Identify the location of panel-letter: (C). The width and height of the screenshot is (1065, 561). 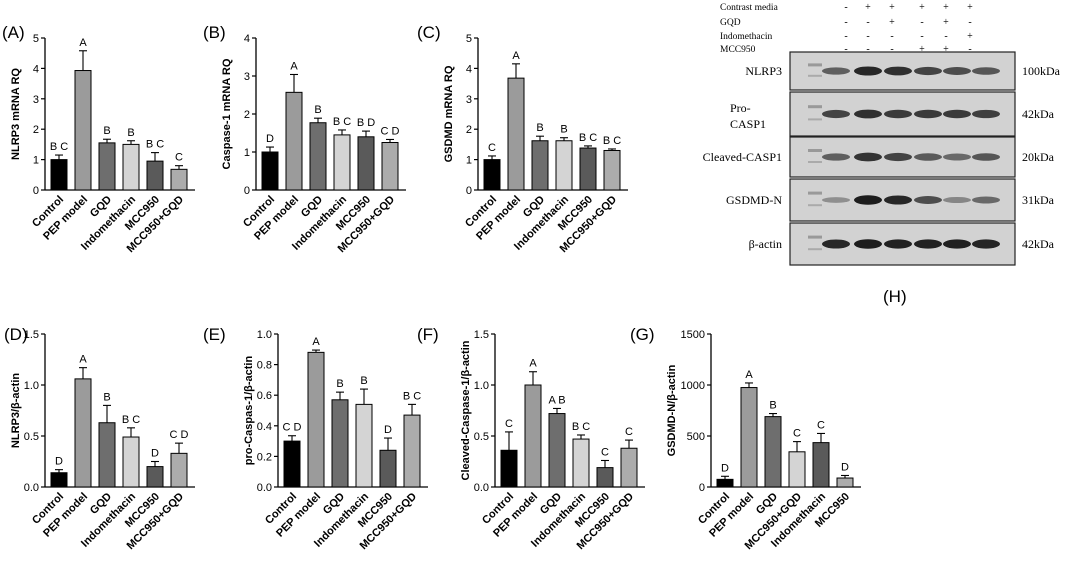
(429, 32).